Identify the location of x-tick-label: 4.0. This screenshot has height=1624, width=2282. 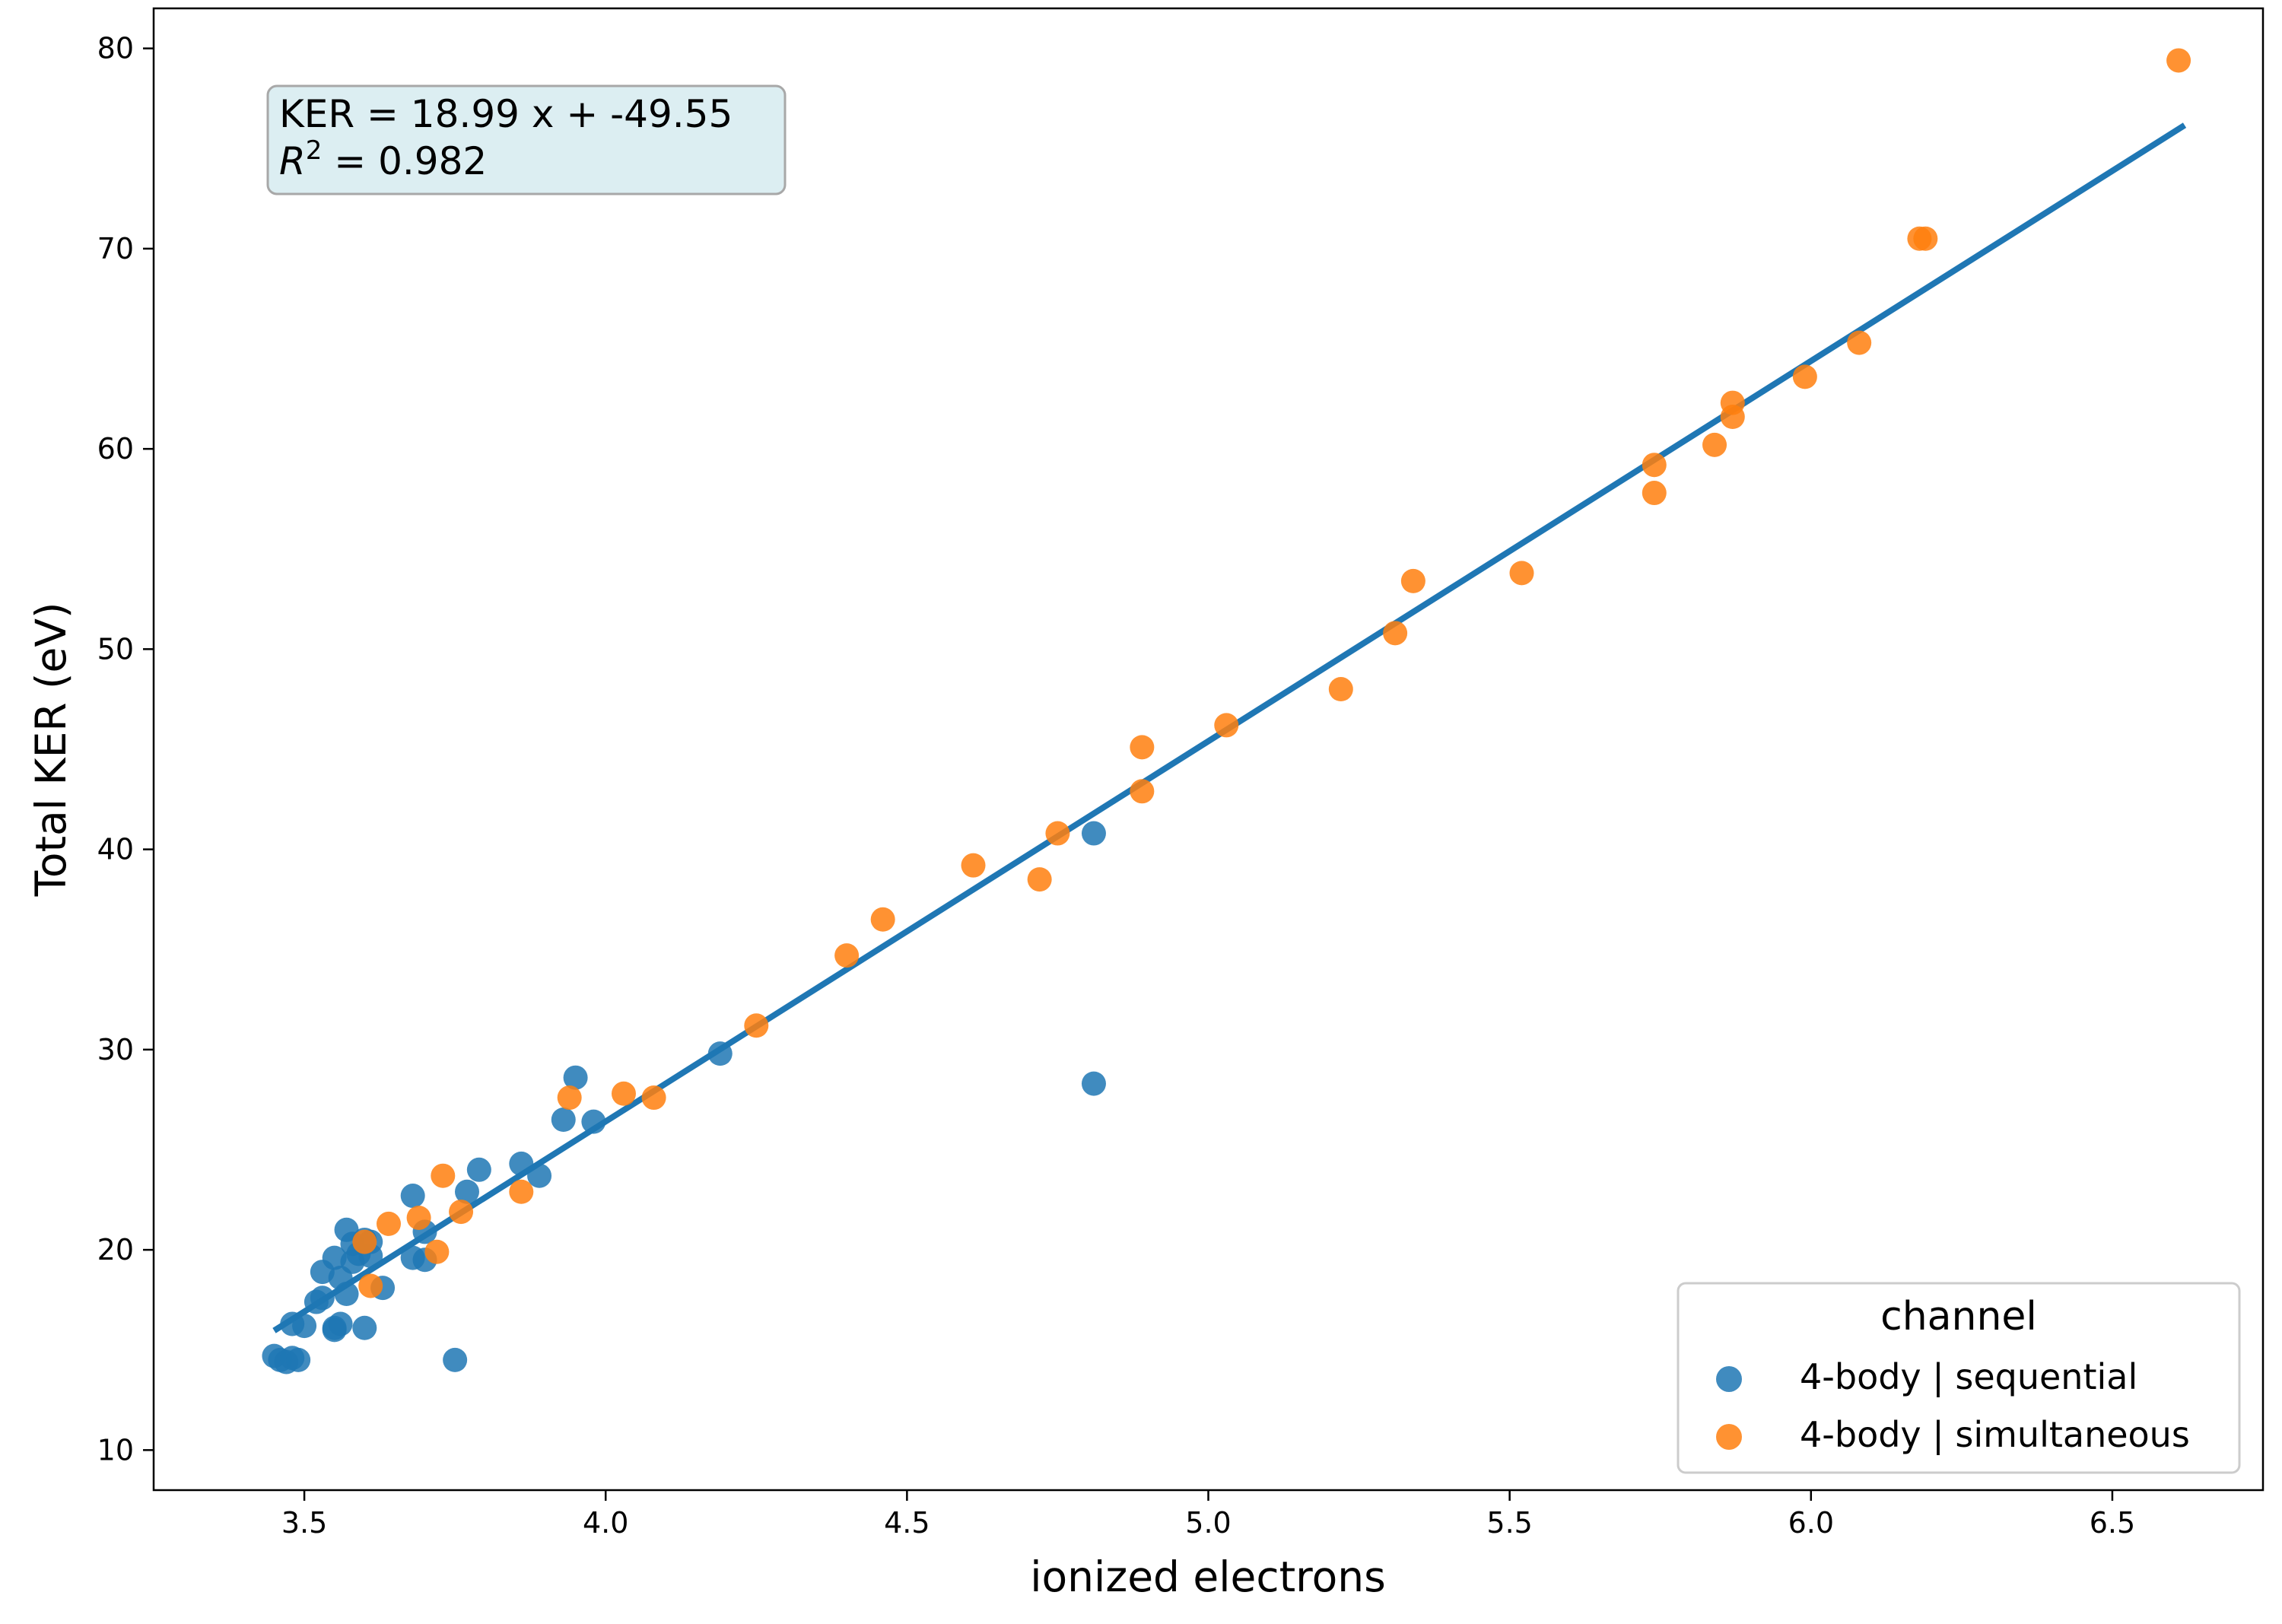
(605, 1523).